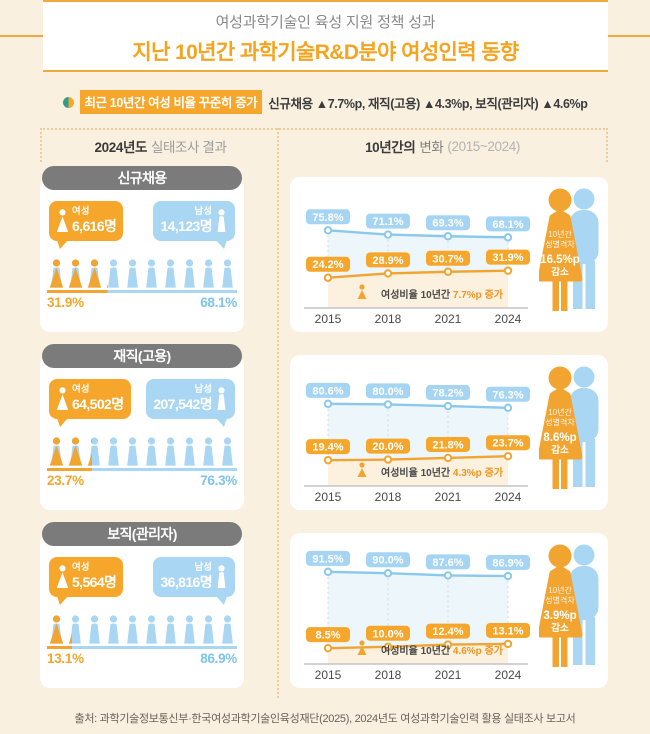 This screenshot has width=650, height=734. I want to click on svg-text: 71.1%, so click(387, 222).